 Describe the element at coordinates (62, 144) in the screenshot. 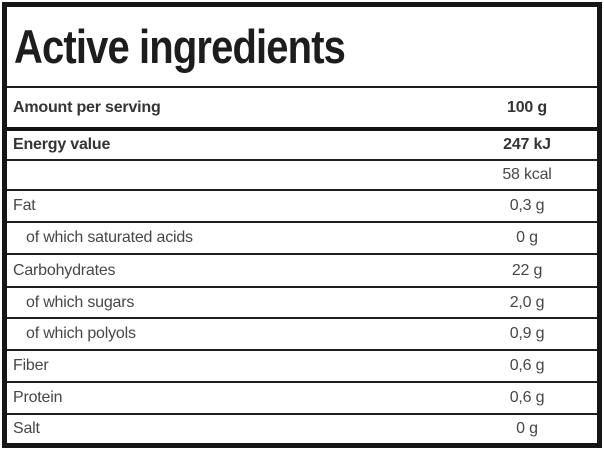

I see `row-label: Energy value` at that location.